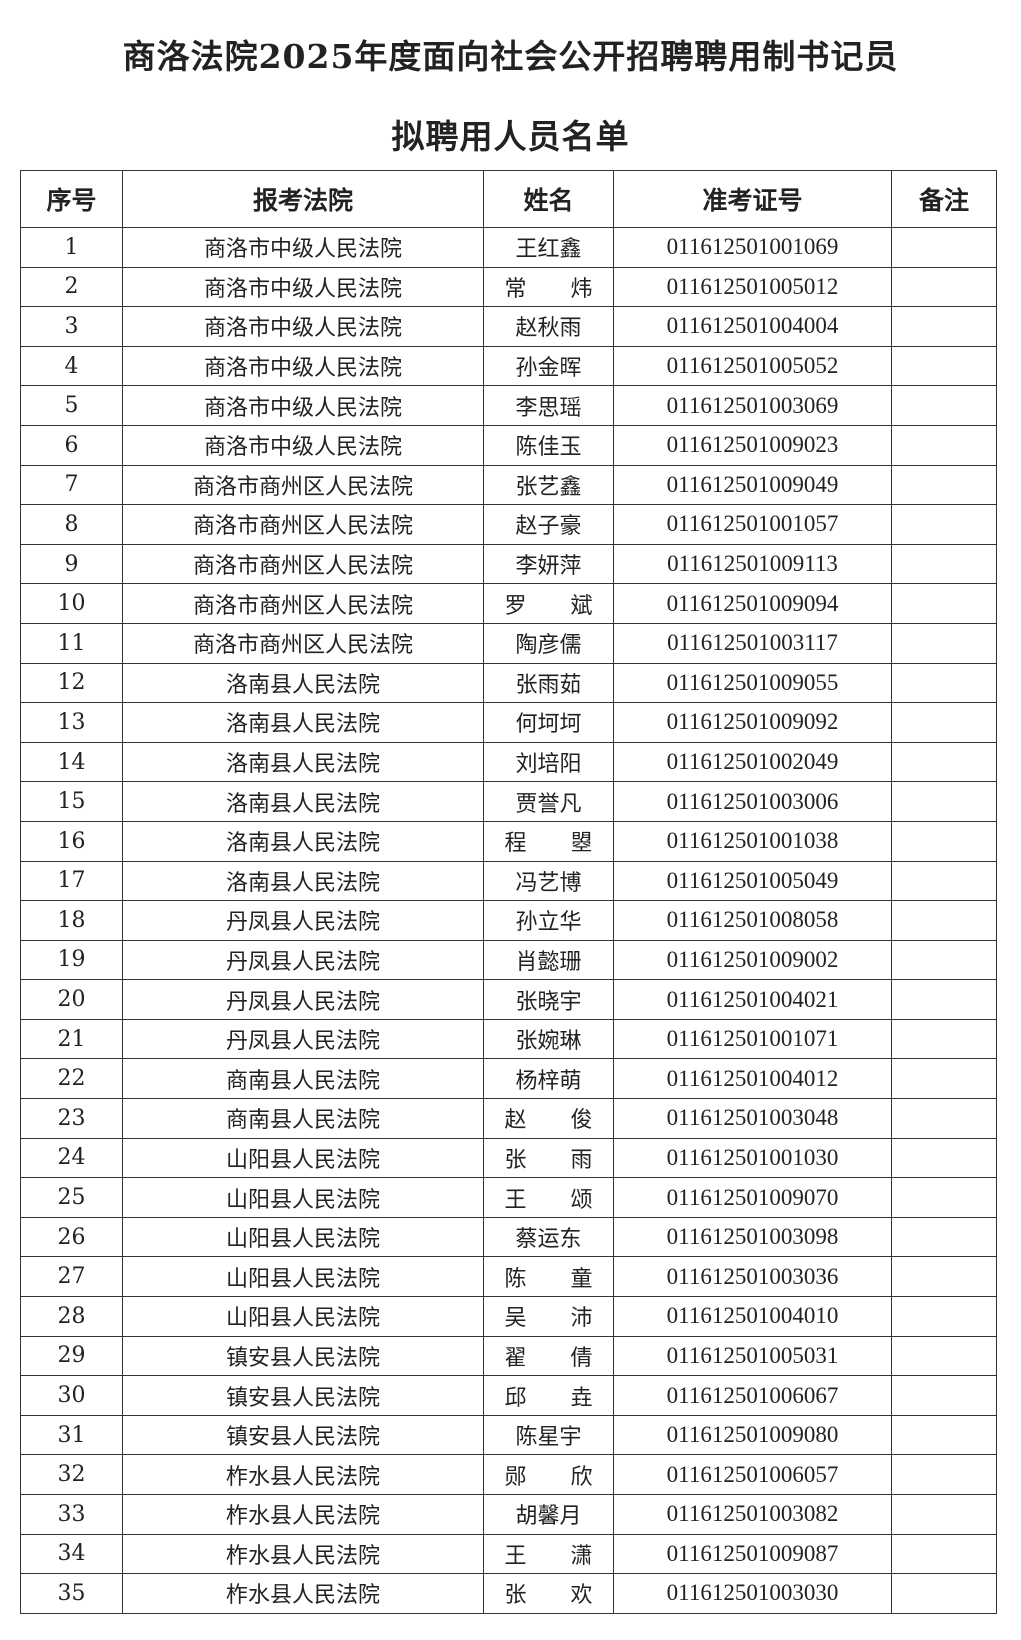  I want to click on cell-name: 罗 斌, so click(548, 603).